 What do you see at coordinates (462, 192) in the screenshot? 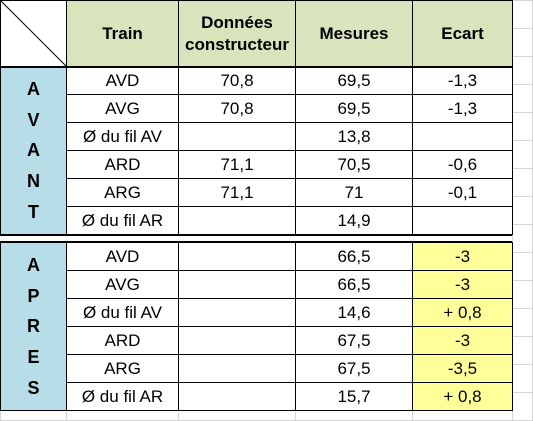
I see `cell-ecart: -0,1` at bounding box center [462, 192].